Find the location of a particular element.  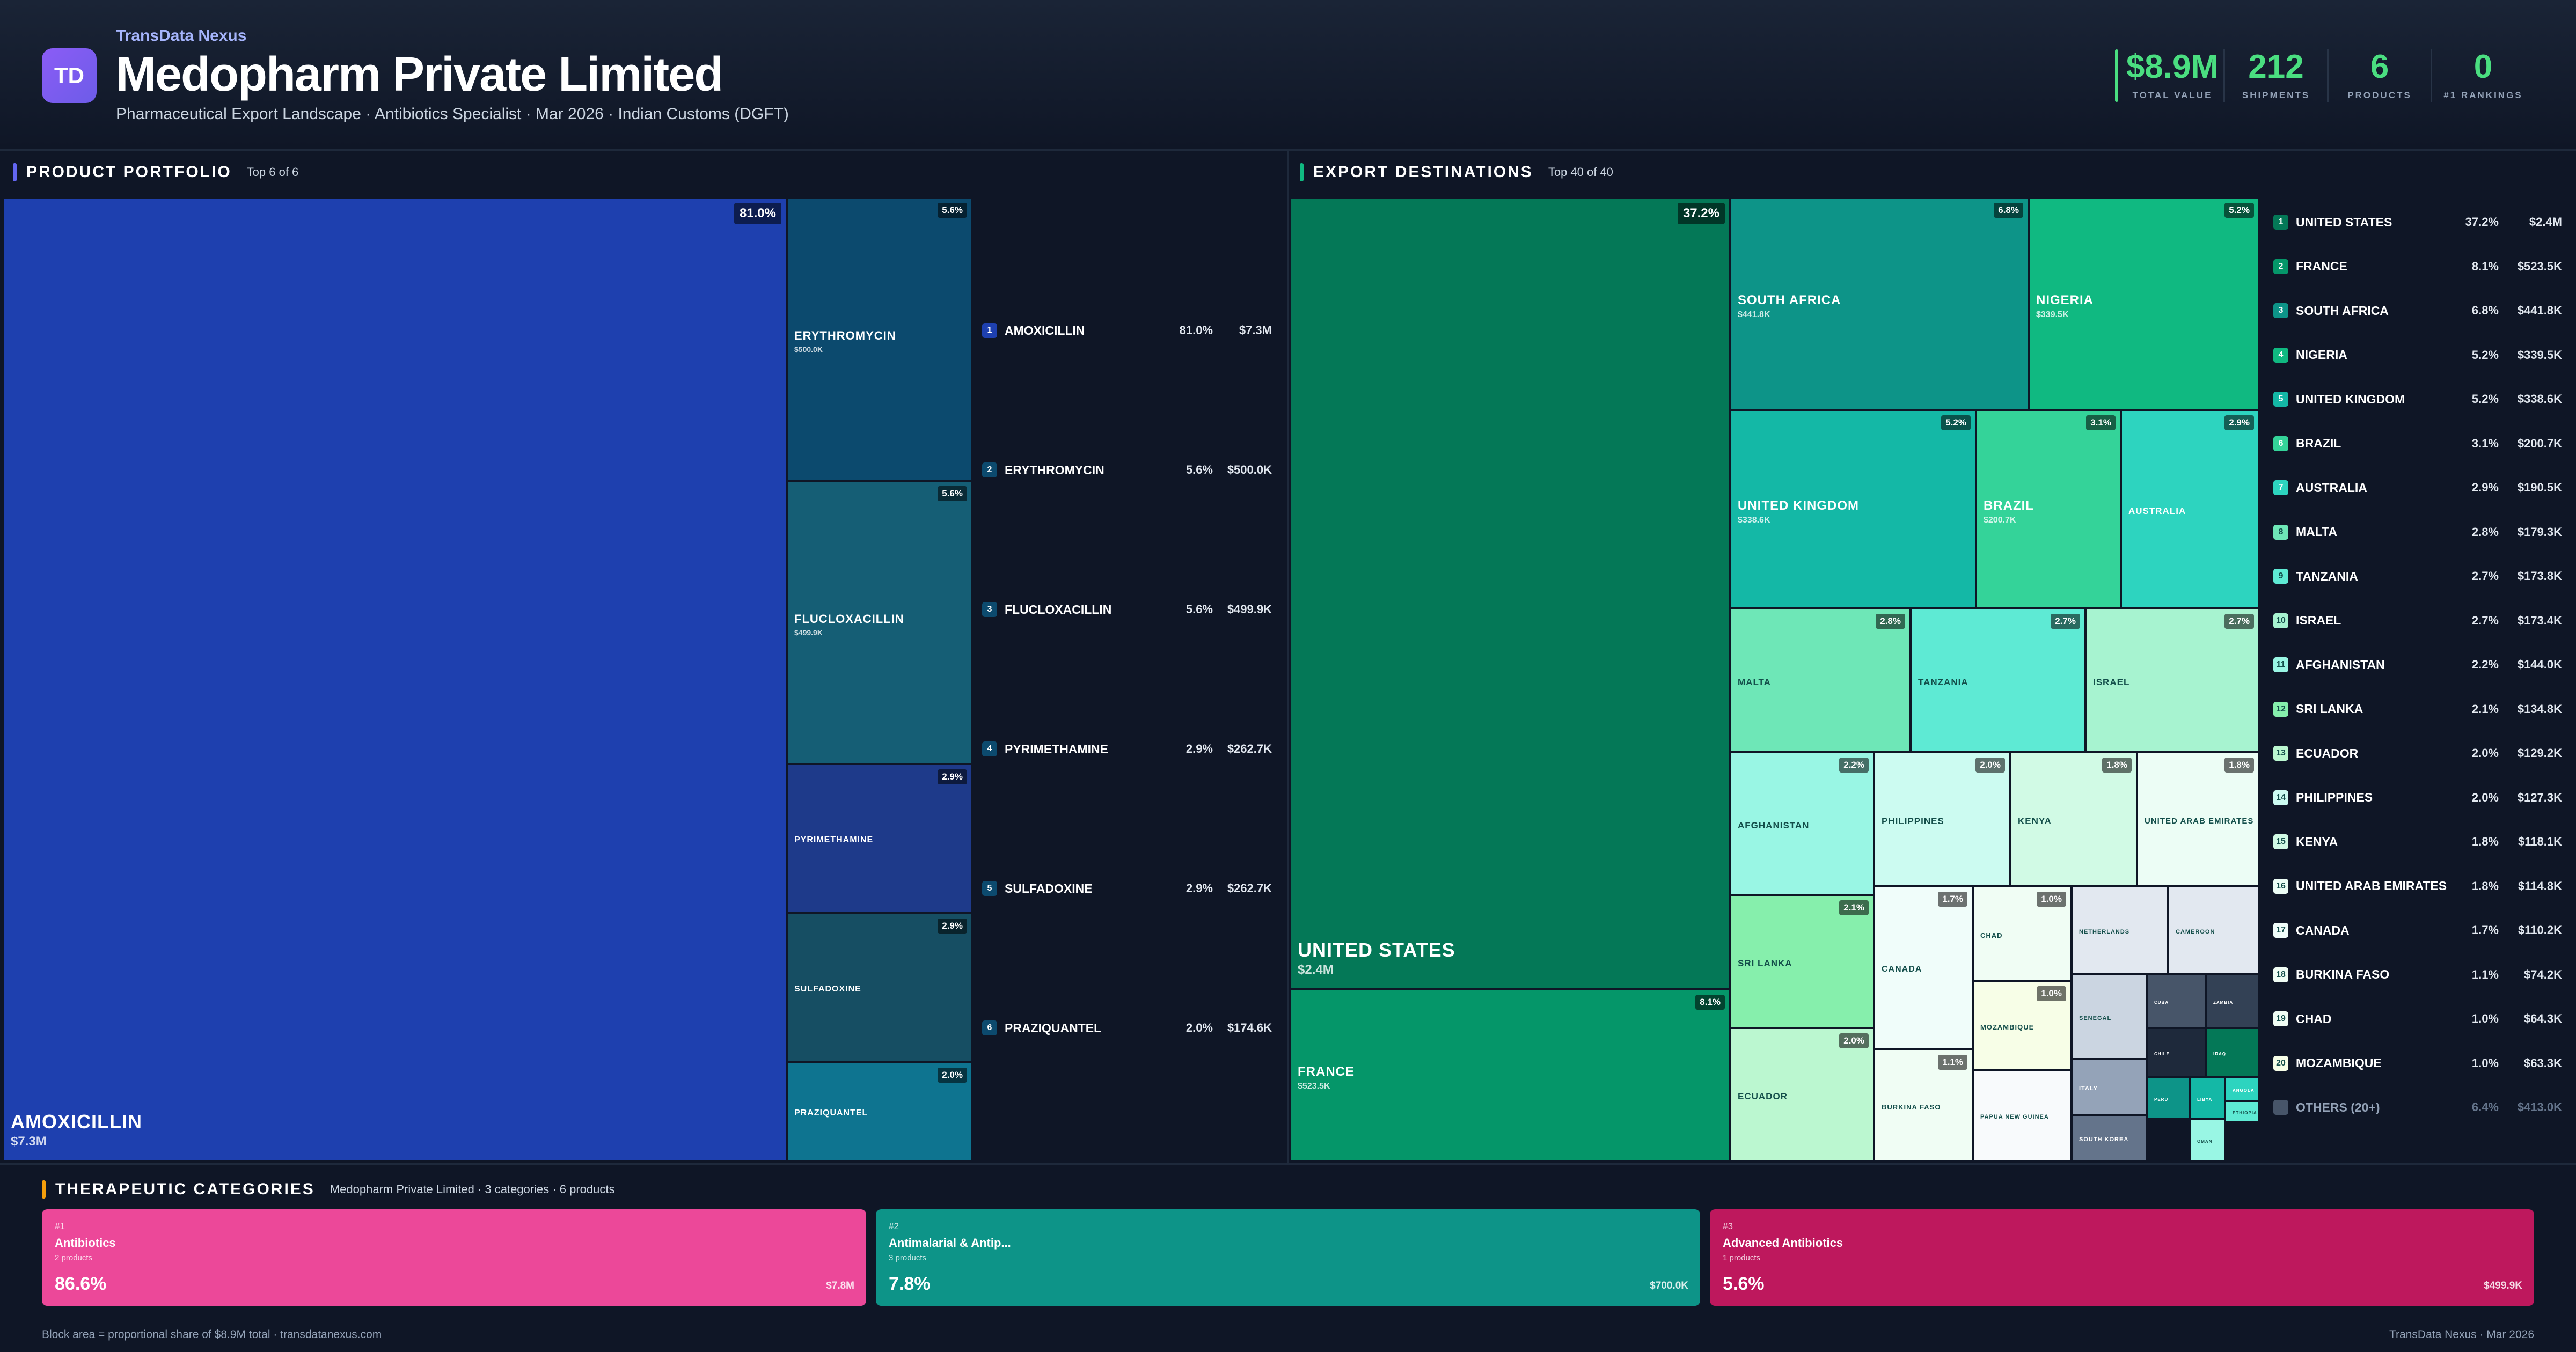

treemap-tile: CHILE is located at coordinates (2176, 1052).